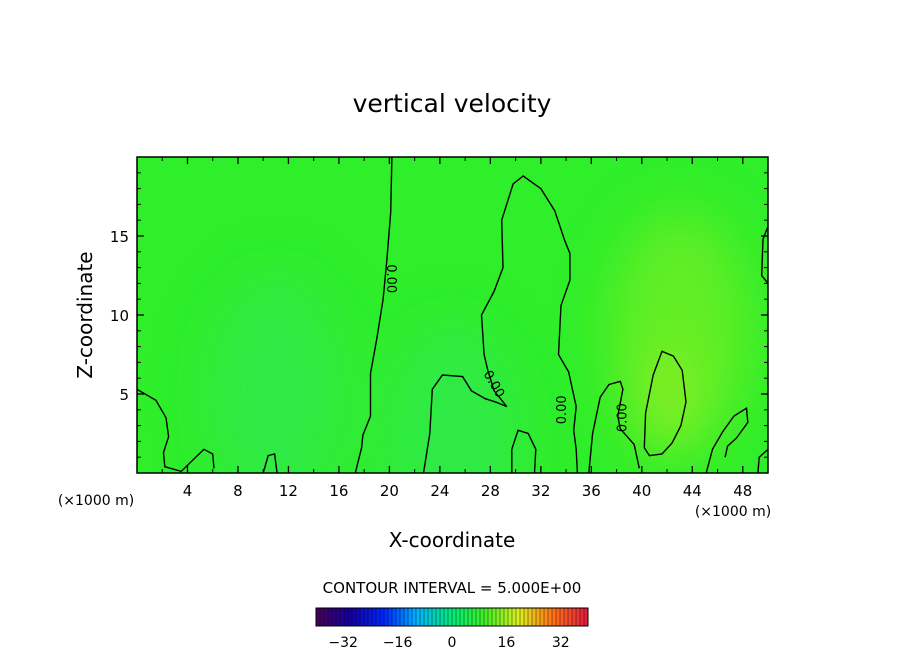 Image resolution: width=904 pixels, height=658 pixels. I want to click on colorbar-ticks: −32 −16 0 16 32, so click(448, 643).